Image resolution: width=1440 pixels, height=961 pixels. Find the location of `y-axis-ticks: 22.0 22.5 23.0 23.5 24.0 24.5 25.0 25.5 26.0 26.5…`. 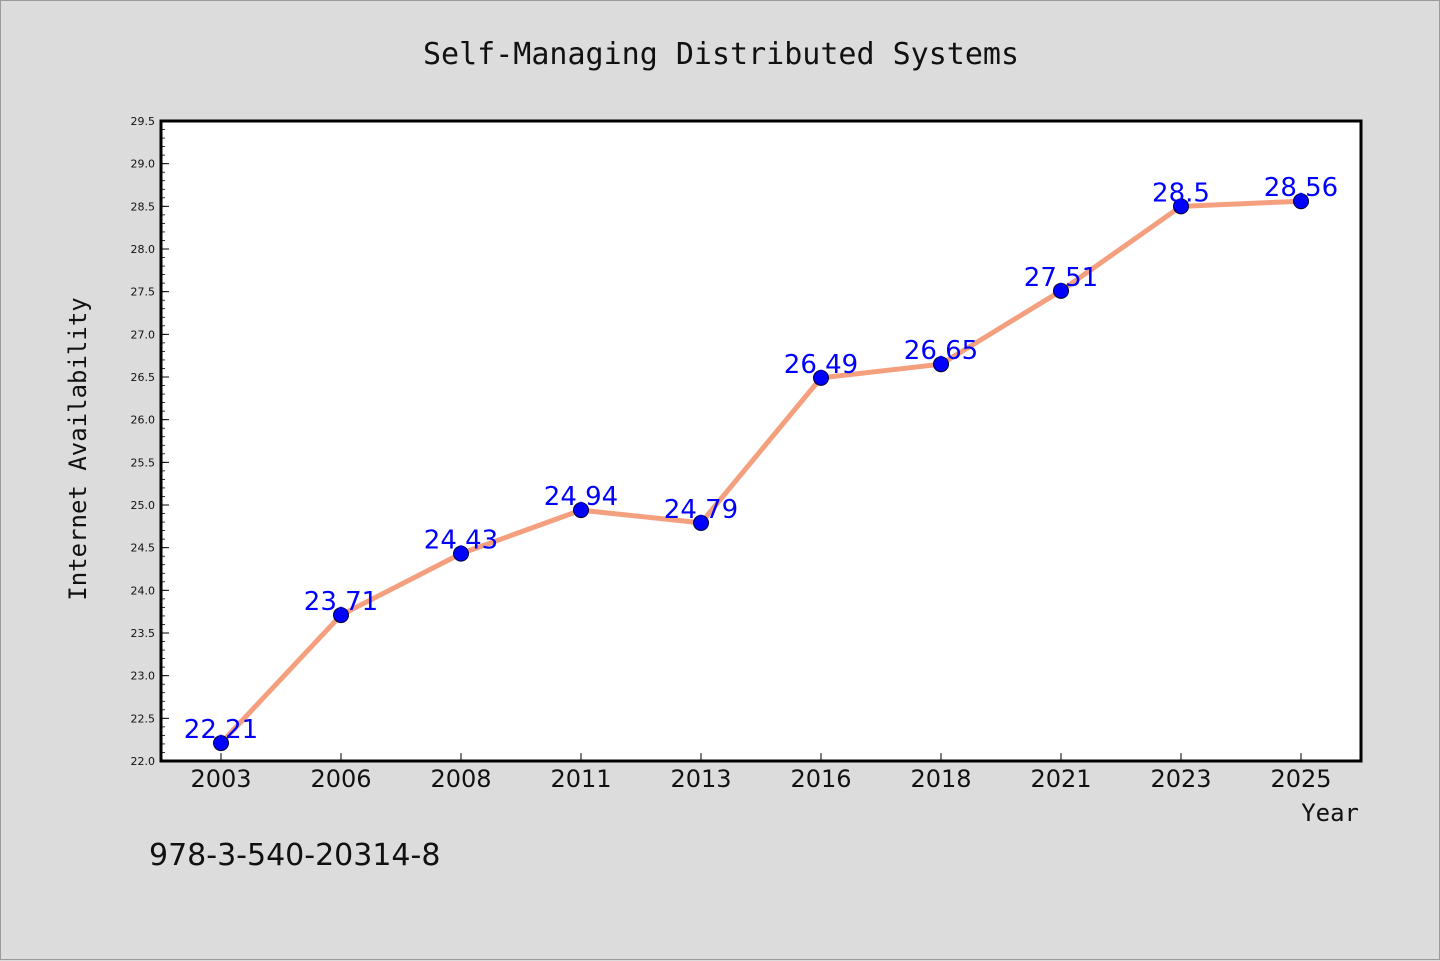

y-axis-ticks: 22.0 22.5 23.0 23.5 24.0 24.5 25.0 25.5 26.0 26.5… is located at coordinates (150, 441).